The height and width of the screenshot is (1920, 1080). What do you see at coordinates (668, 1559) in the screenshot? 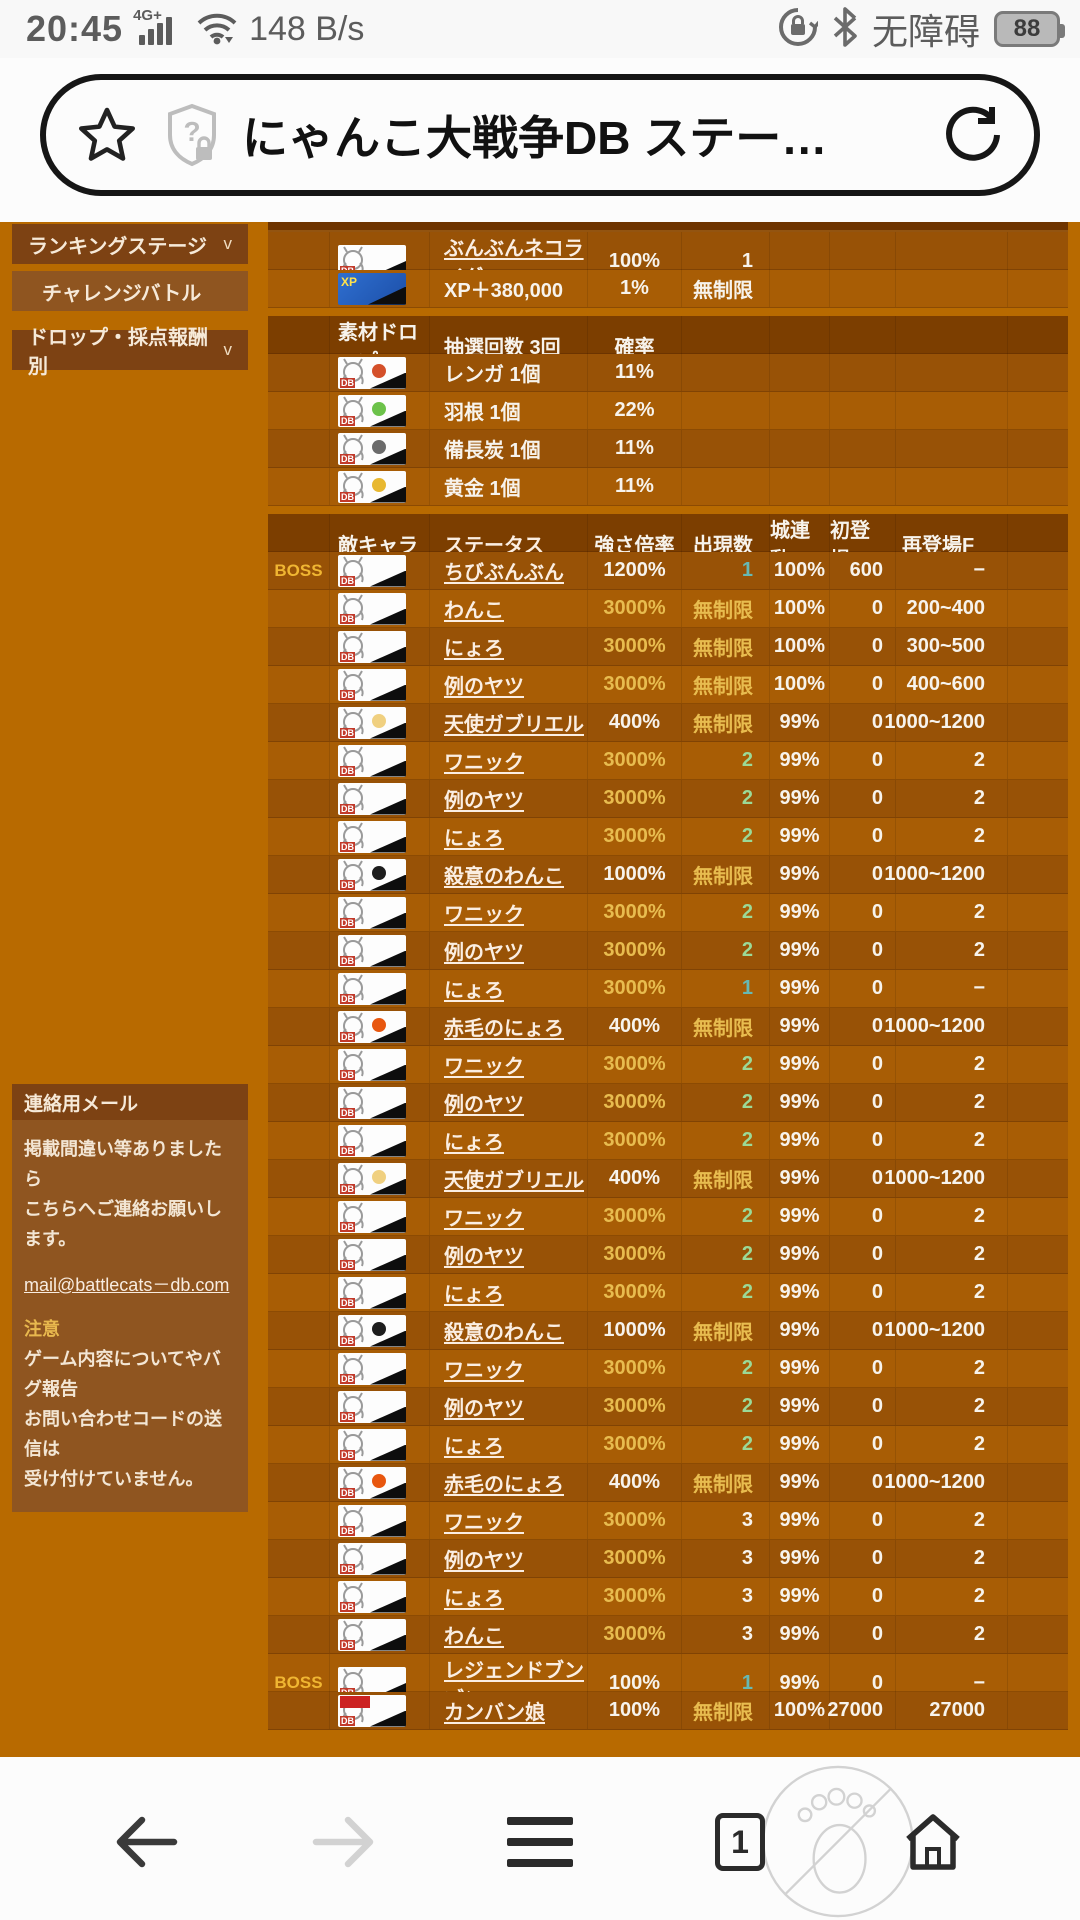
I see `enemy-row: DB 例のヤツ 3000% 3 99% 0 2` at bounding box center [668, 1559].